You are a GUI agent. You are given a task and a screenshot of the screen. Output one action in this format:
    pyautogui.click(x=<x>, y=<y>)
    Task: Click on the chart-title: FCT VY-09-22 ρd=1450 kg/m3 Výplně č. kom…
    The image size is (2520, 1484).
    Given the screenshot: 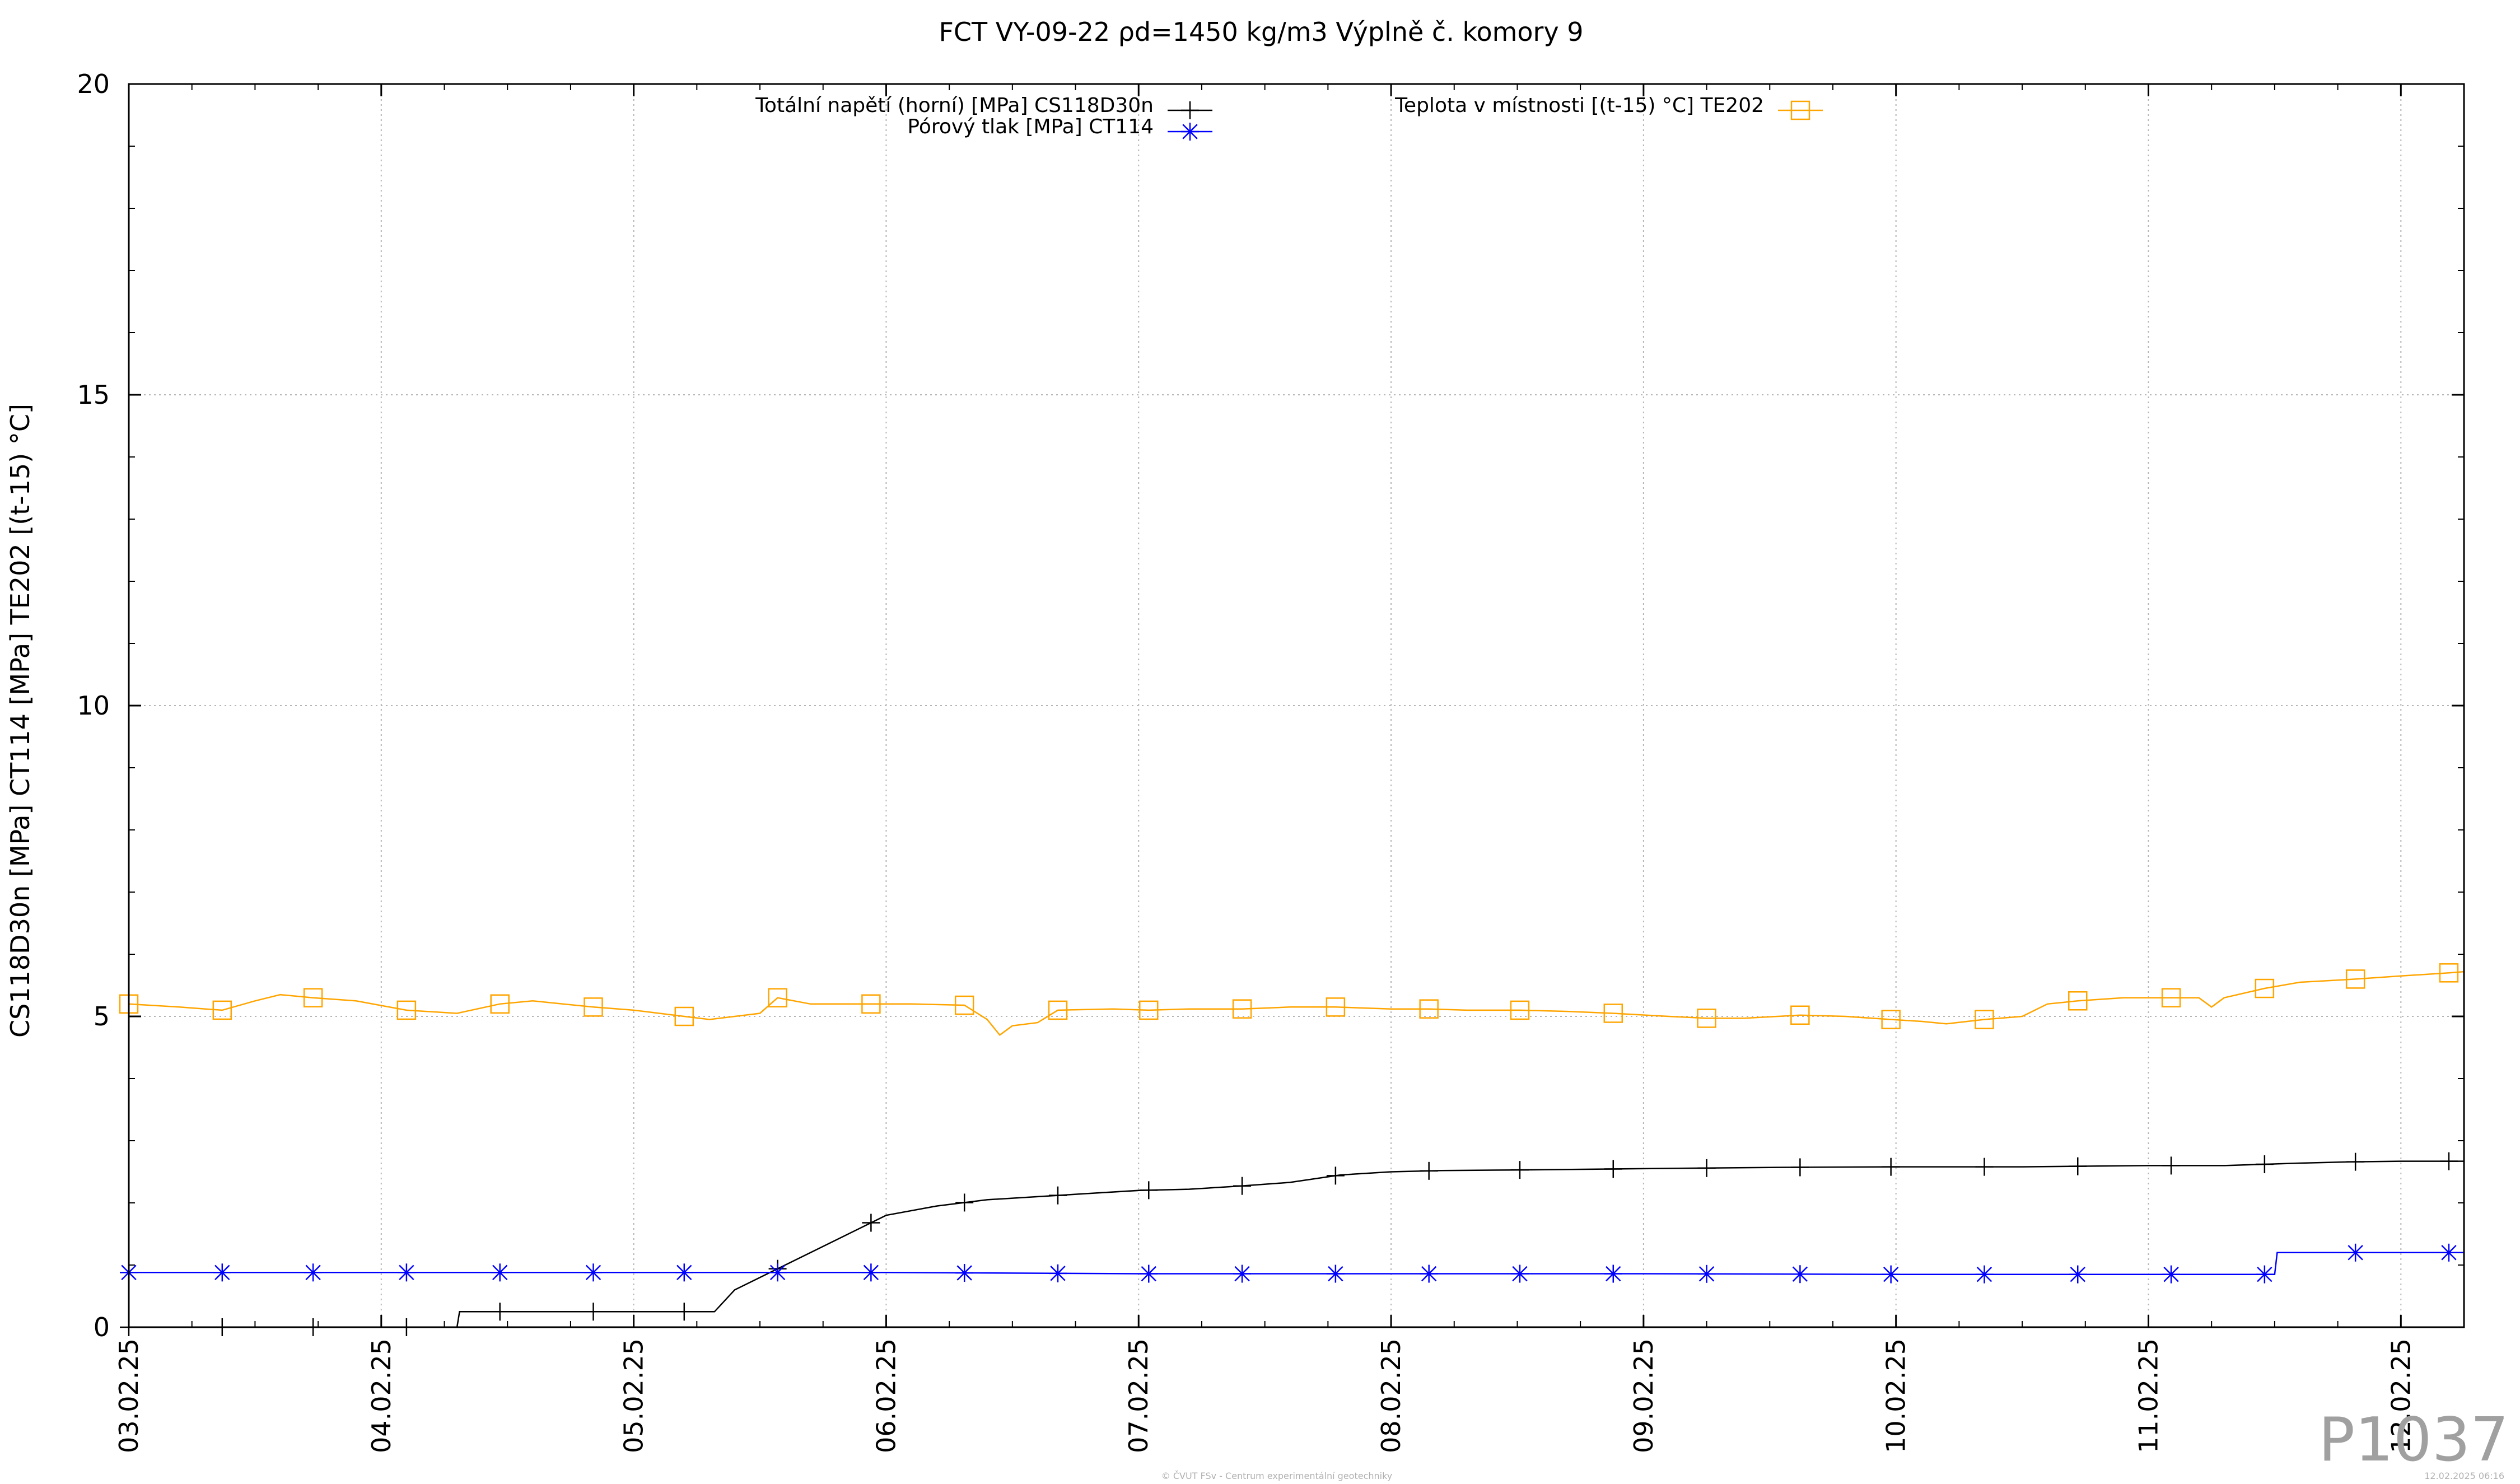 What is the action you would take?
    pyautogui.click(x=1261, y=32)
    